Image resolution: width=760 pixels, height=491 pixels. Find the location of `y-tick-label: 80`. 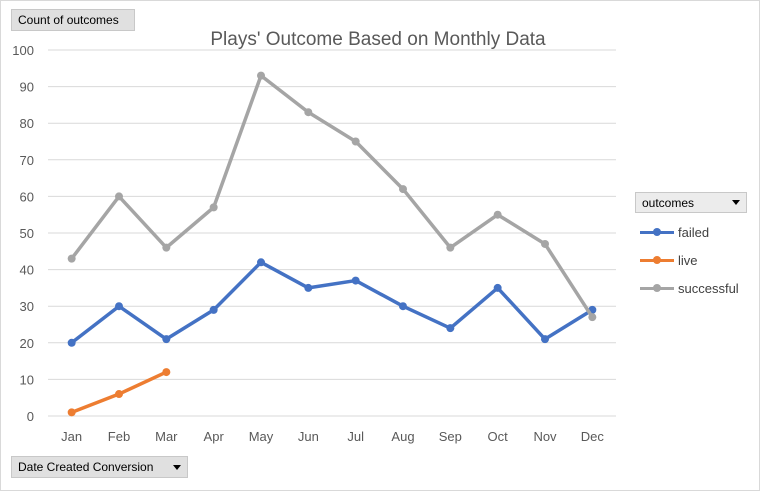

y-tick-label: 80 is located at coordinates (27, 123).